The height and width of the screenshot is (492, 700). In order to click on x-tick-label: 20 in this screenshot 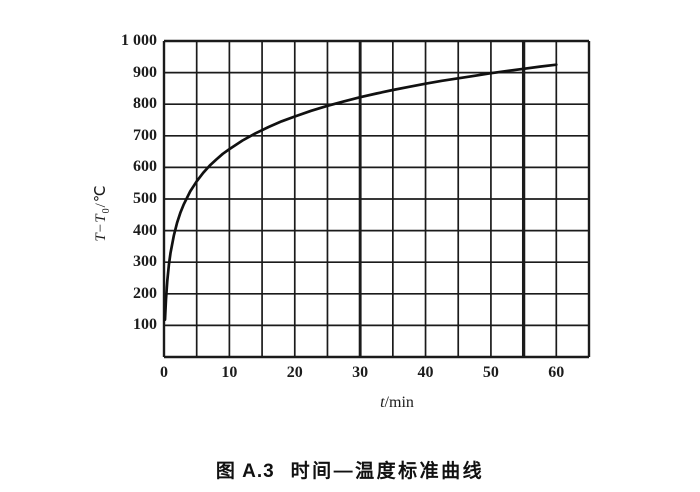, I will do `click(294, 372)`.